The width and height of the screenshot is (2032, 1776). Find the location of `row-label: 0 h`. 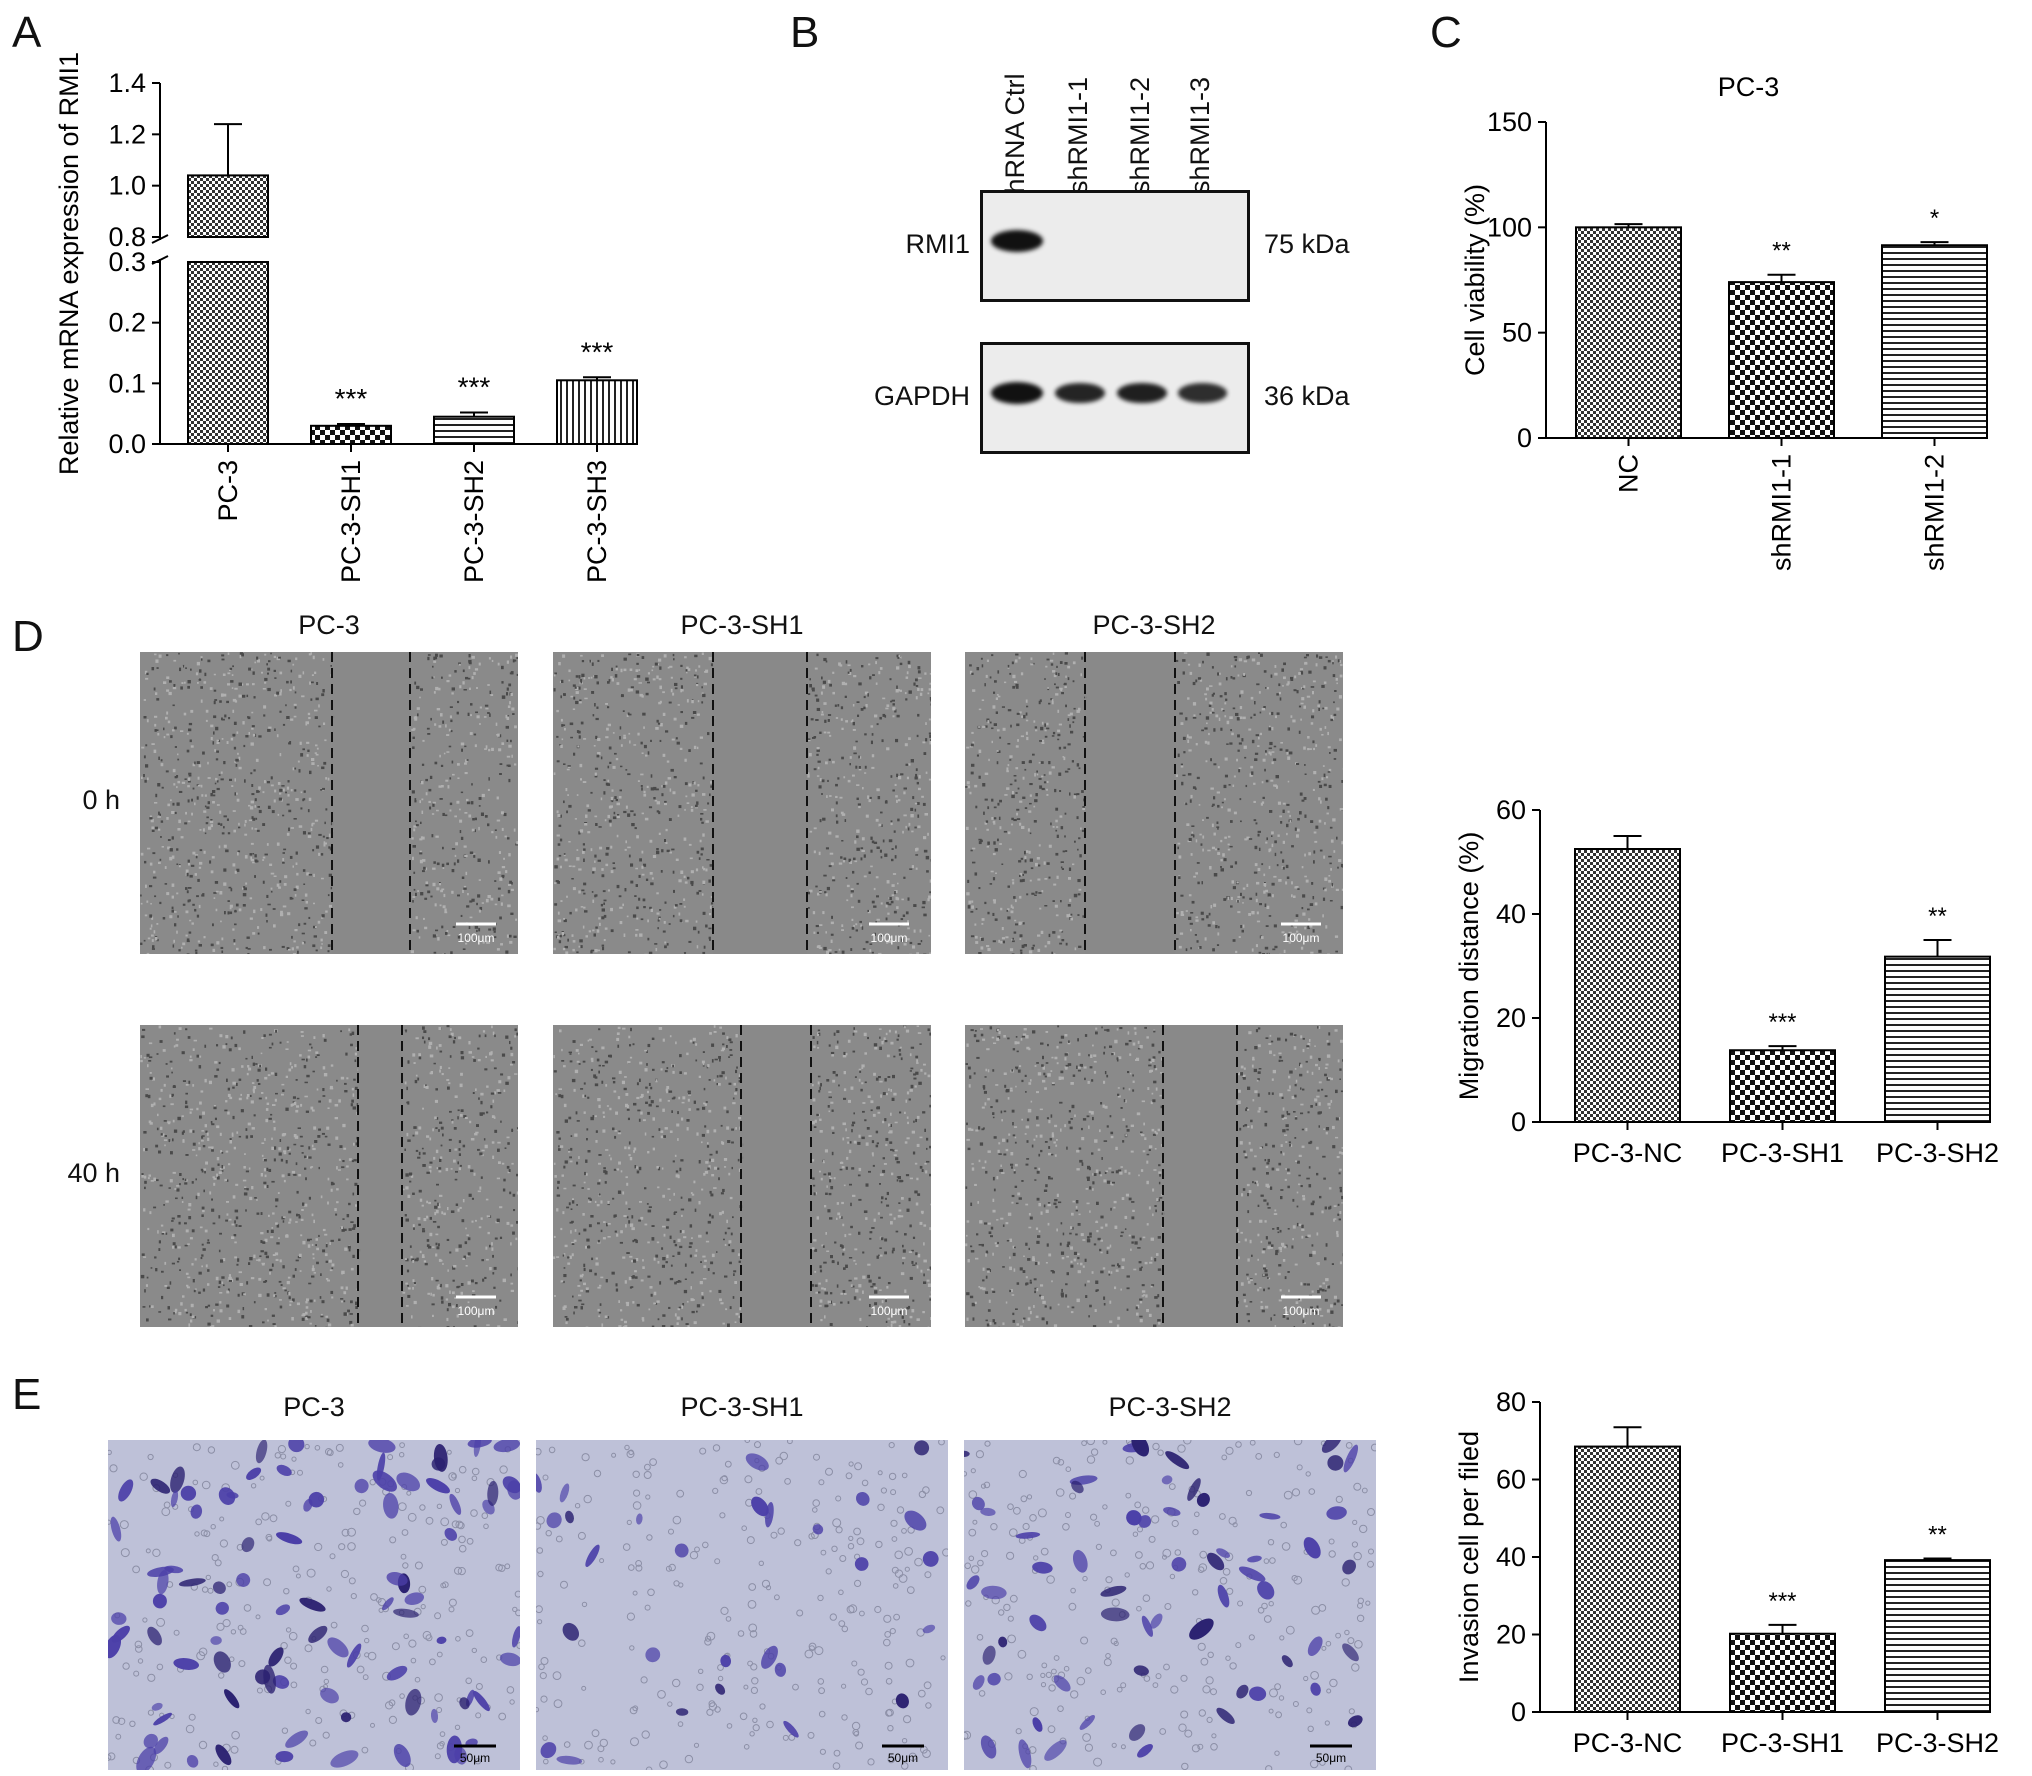

row-label: 0 h is located at coordinates (101, 800).